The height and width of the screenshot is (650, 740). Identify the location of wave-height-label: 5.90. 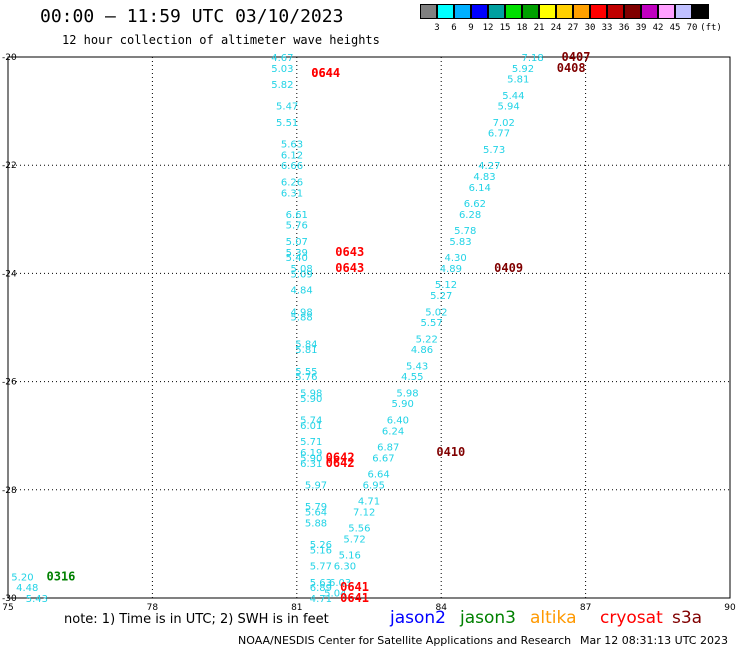
(311, 399).